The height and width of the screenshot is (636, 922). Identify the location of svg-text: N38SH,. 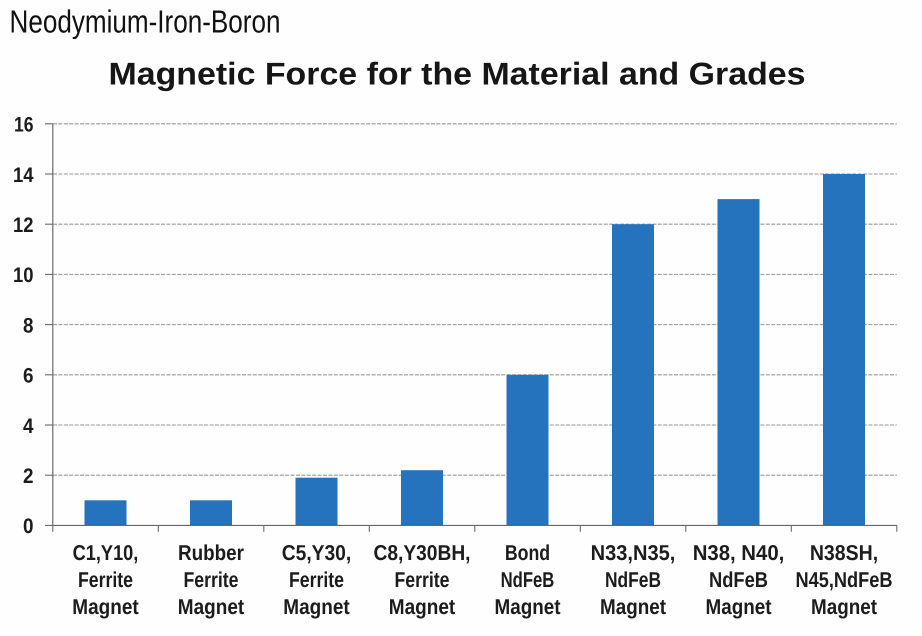
(844, 553).